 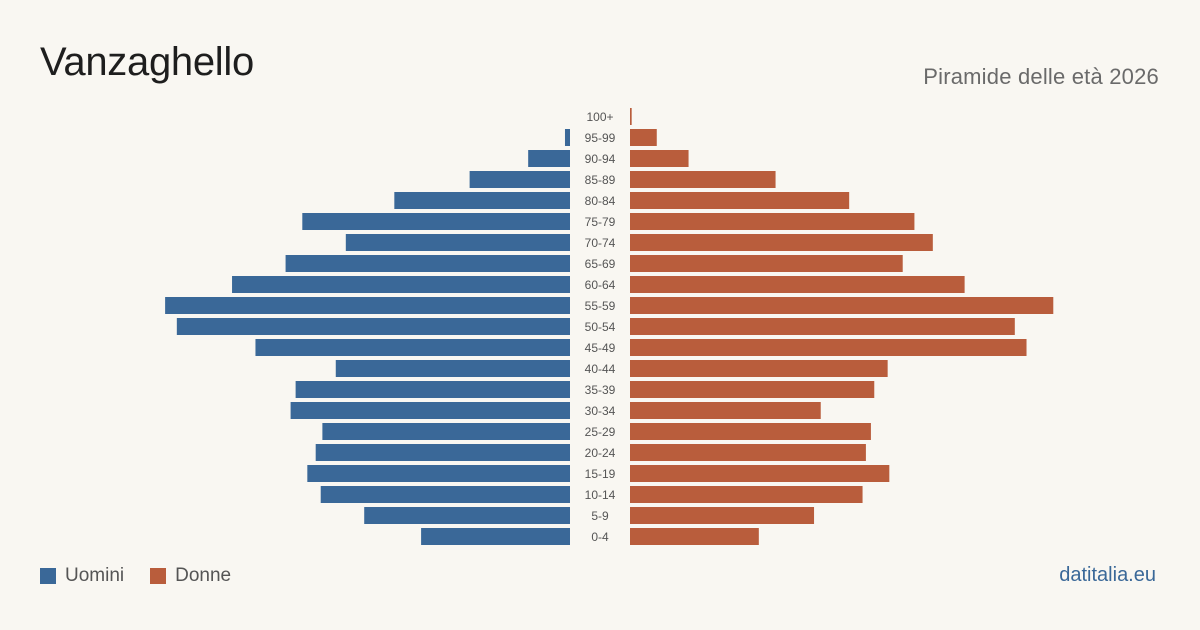 I want to click on age-label-35-39: 35-39, so click(x=600, y=390).